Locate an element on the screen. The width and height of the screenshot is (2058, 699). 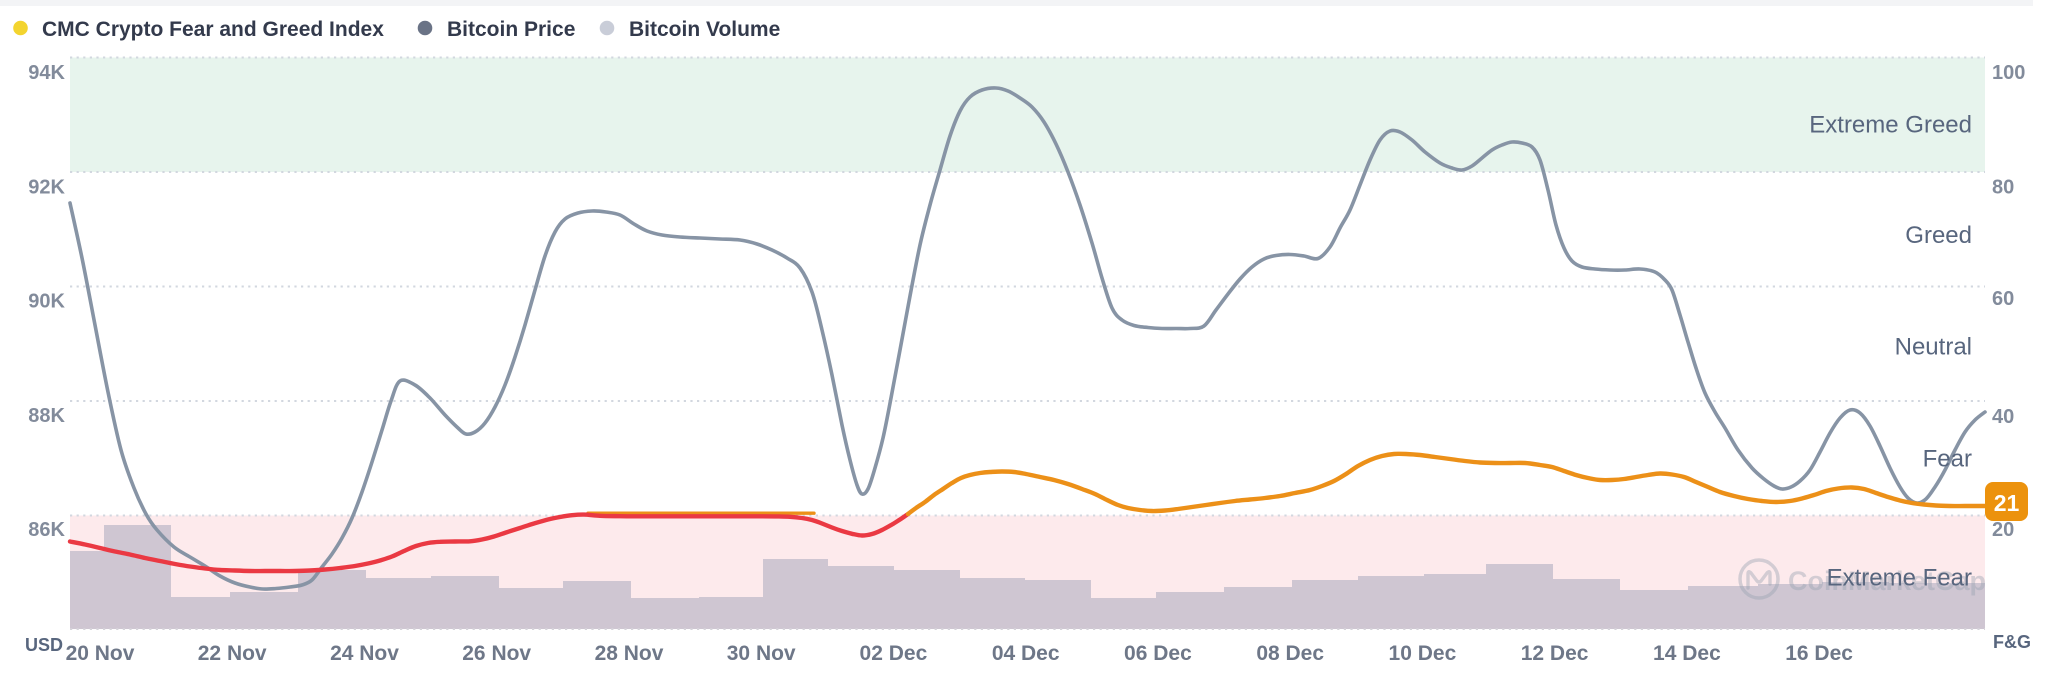
svg-text: 80 is located at coordinates (2003, 188).